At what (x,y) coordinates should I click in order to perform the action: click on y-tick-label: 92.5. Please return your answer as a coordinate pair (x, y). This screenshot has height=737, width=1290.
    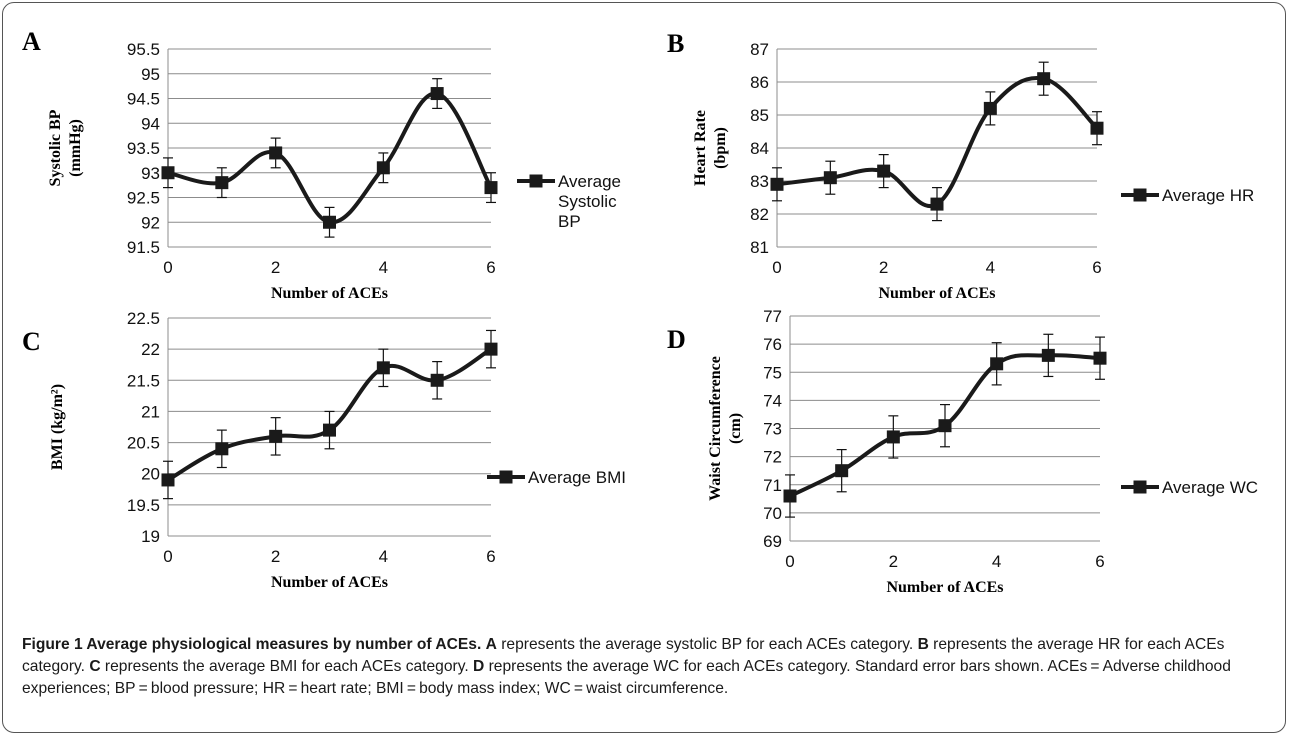
    Looking at the image, I should click on (143, 198).